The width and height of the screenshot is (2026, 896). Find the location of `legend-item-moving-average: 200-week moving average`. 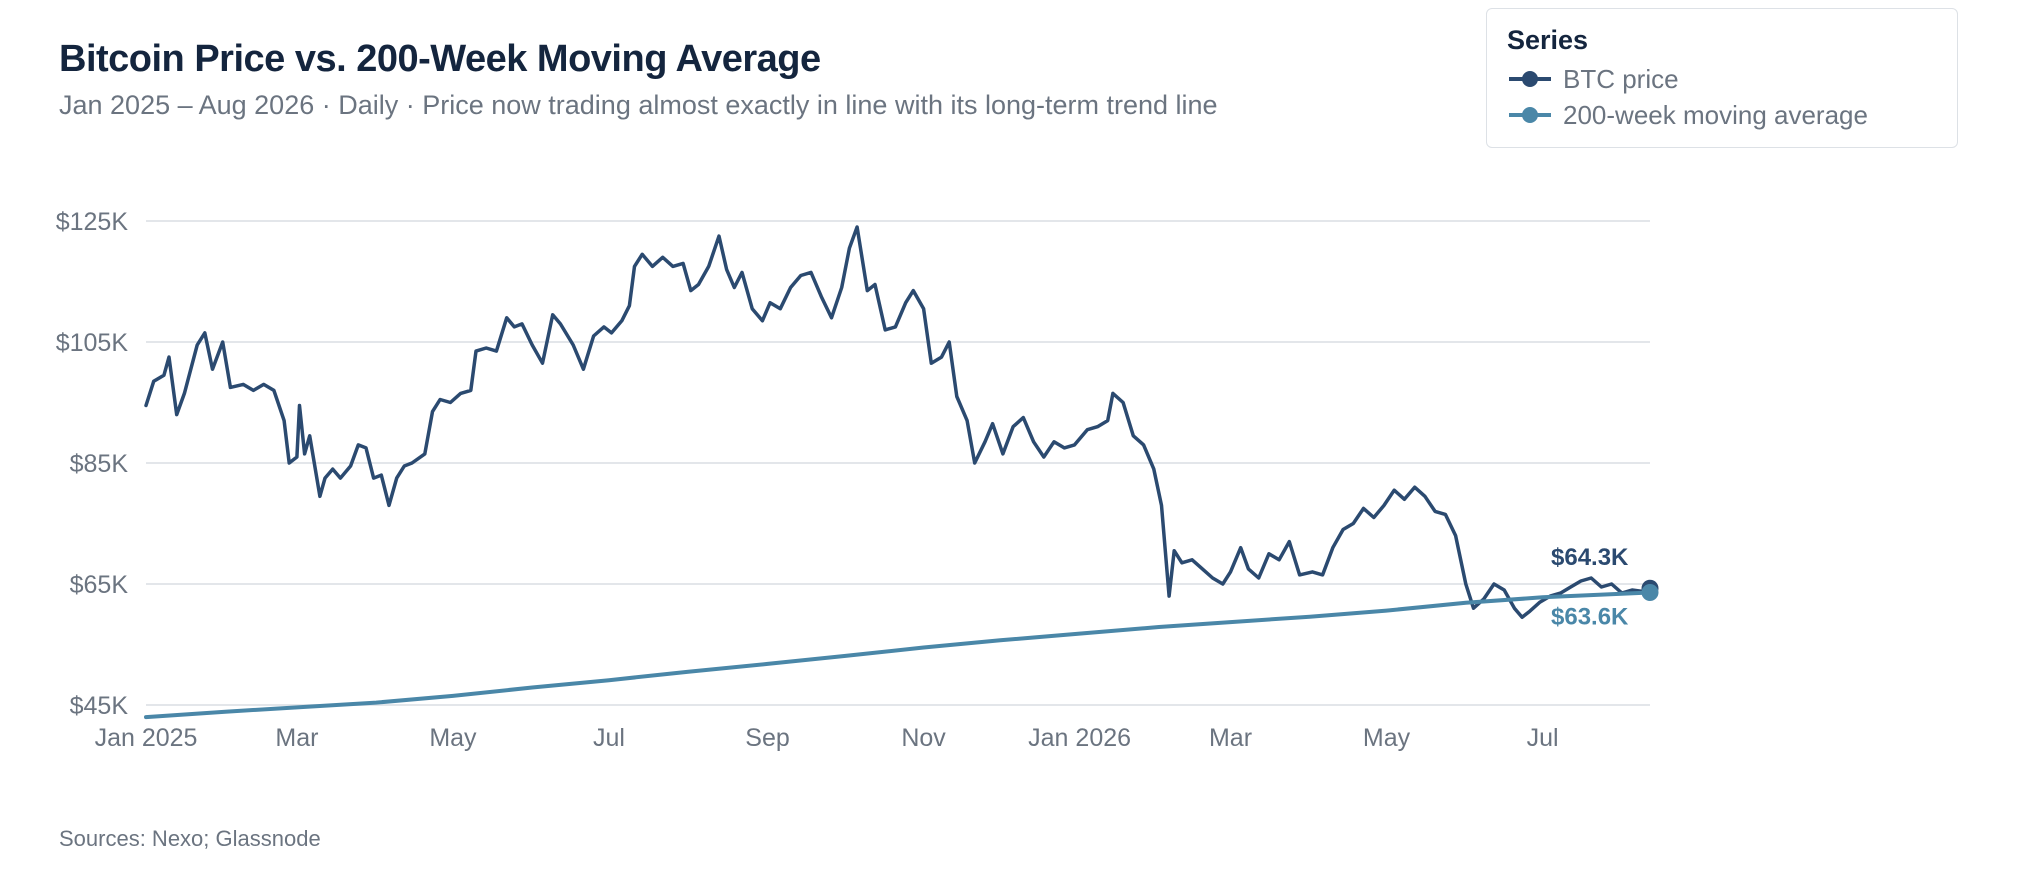

legend-item-moving-average: 200-week moving average is located at coordinates (1687, 115).